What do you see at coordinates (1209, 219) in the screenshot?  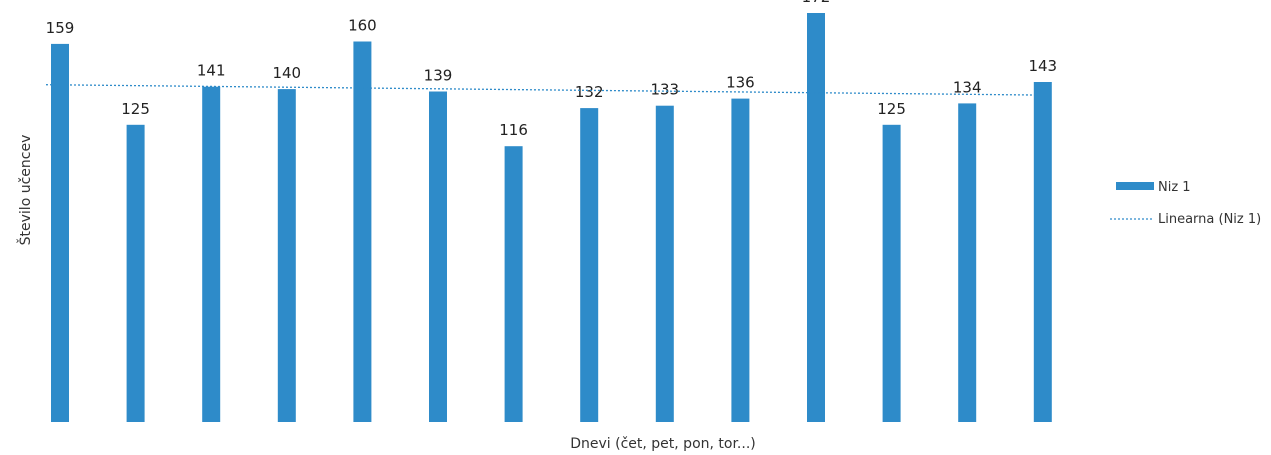 I see `legend-label-trendline: Linearna (Niz 1)` at bounding box center [1209, 219].